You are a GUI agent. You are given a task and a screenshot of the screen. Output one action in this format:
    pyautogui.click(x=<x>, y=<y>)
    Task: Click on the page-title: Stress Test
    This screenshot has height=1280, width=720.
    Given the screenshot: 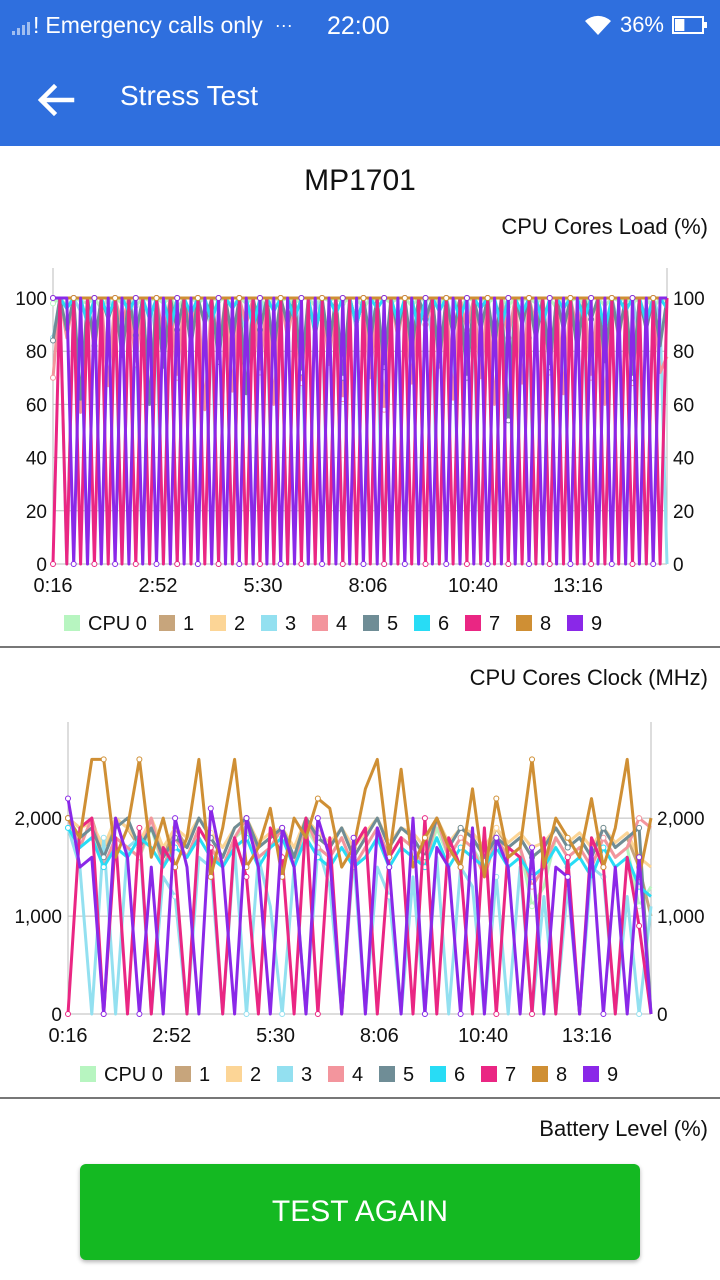 What is the action you would take?
    pyautogui.click(x=189, y=95)
    